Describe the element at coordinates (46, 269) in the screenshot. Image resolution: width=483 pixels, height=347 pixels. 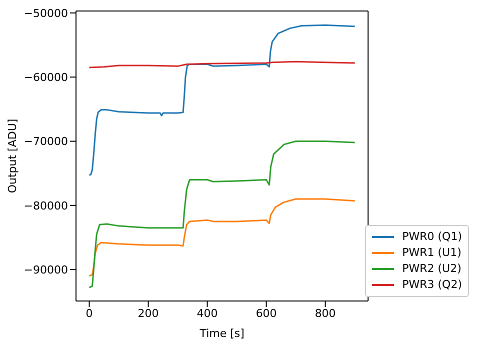
I see `y-tick-label: −90000` at that location.